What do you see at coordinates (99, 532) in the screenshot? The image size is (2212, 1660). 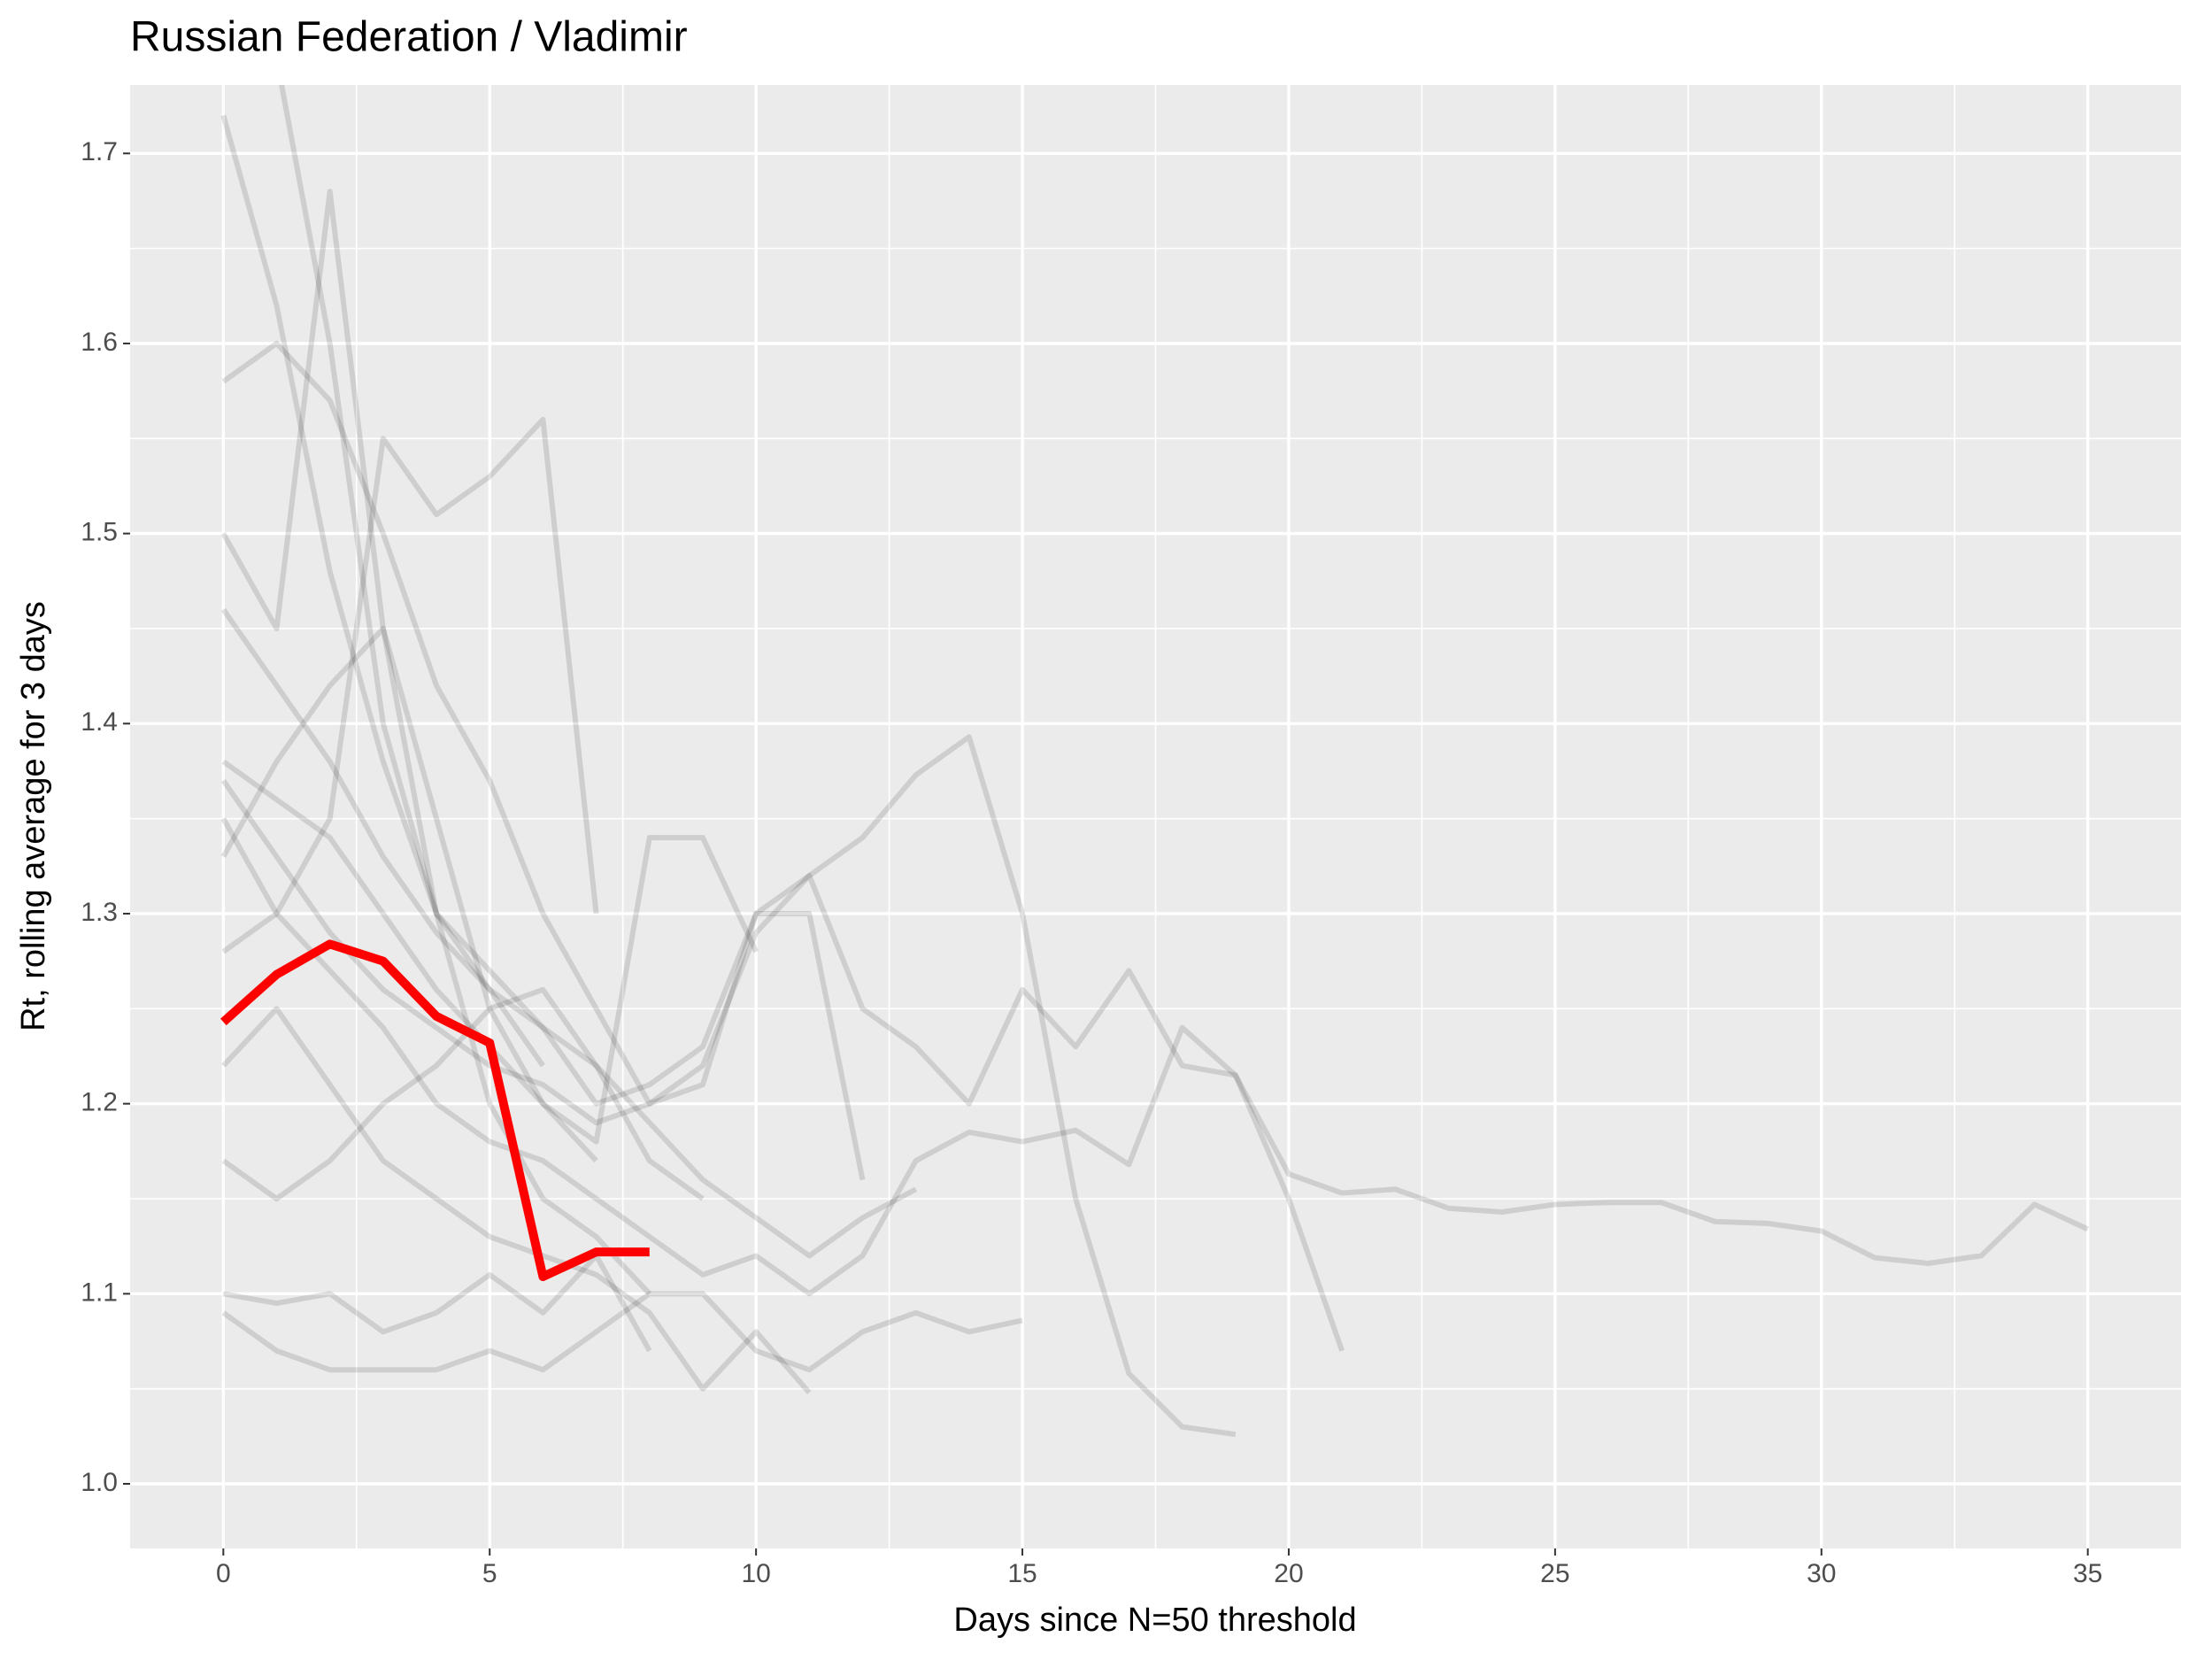 I see `y-tick-label: 1.5` at bounding box center [99, 532].